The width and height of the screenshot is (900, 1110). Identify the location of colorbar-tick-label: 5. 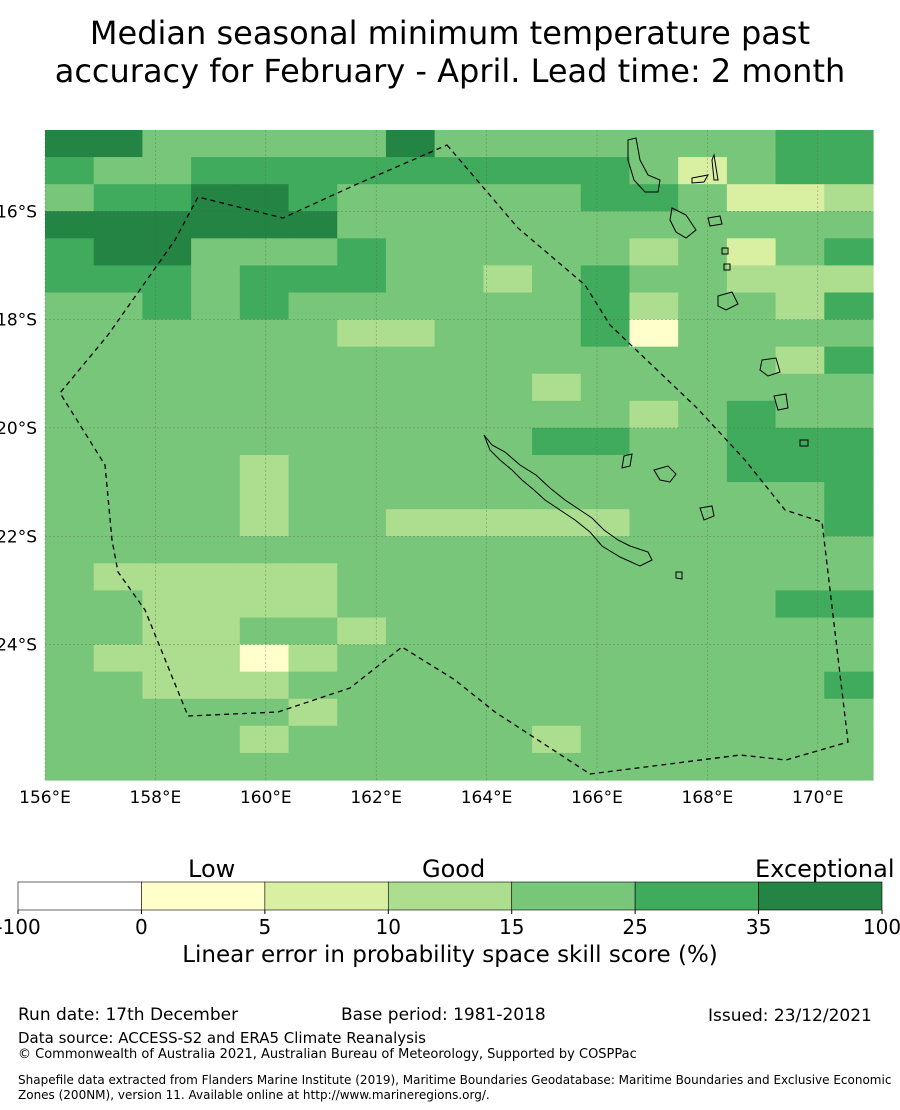
(264, 927).